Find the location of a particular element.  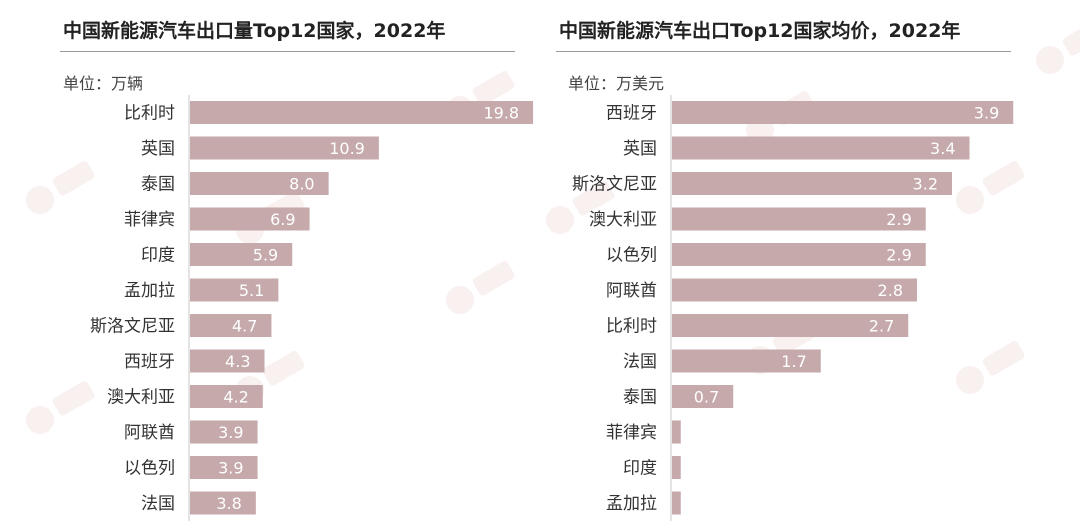

value-label: 0.7 is located at coordinates (706, 397).